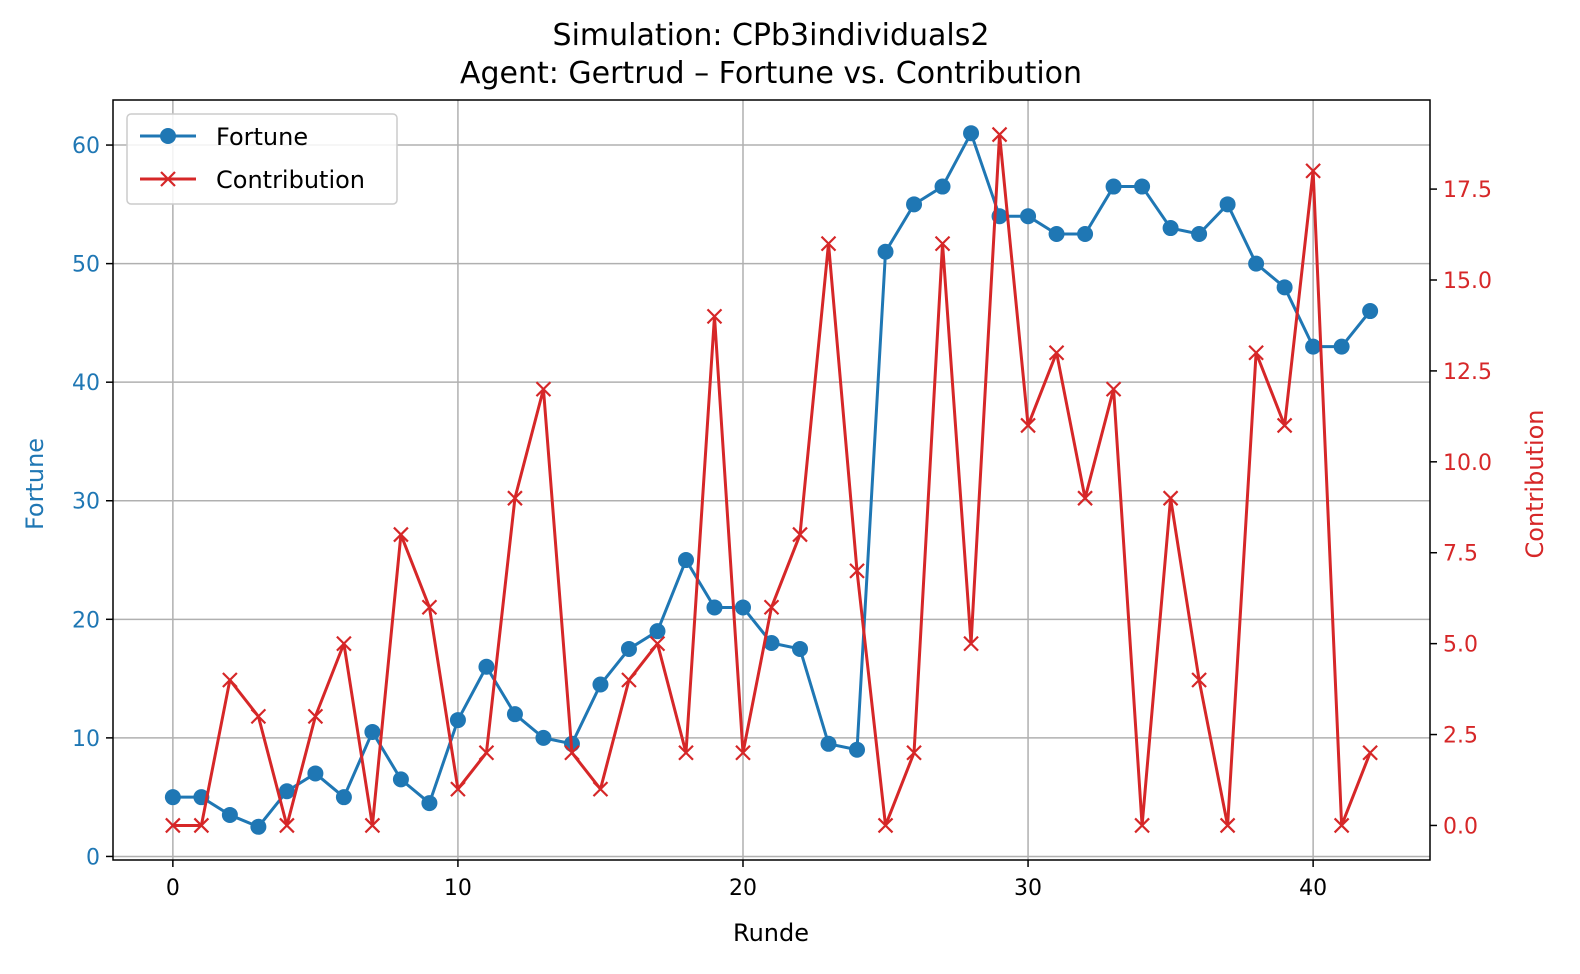  I want to click on y-tick-label-left: 20, so click(86, 620).